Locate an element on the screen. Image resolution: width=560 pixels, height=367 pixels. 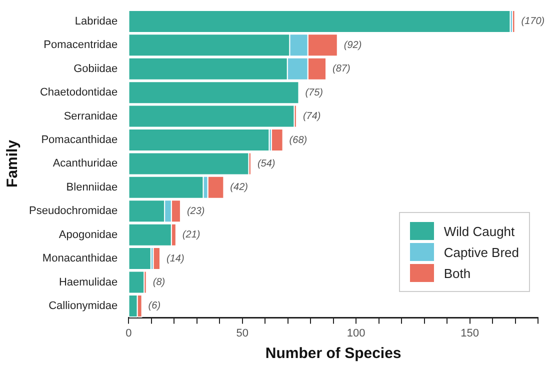
y-tick-label: Serranidae is located at coordinates (91, 116).